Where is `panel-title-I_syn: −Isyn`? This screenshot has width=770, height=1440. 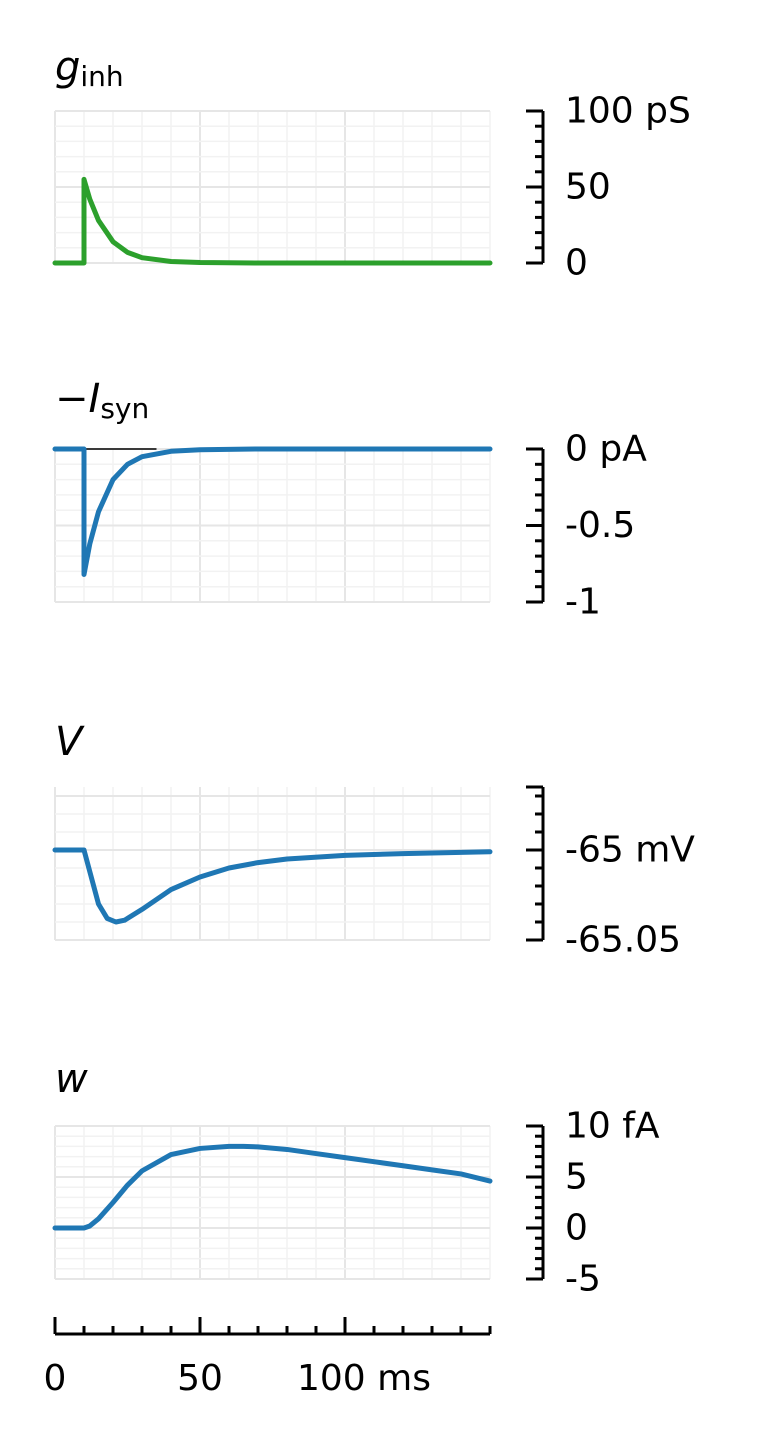 panel-title-I_syn: −Isyn is located at coordinates (102, 400).